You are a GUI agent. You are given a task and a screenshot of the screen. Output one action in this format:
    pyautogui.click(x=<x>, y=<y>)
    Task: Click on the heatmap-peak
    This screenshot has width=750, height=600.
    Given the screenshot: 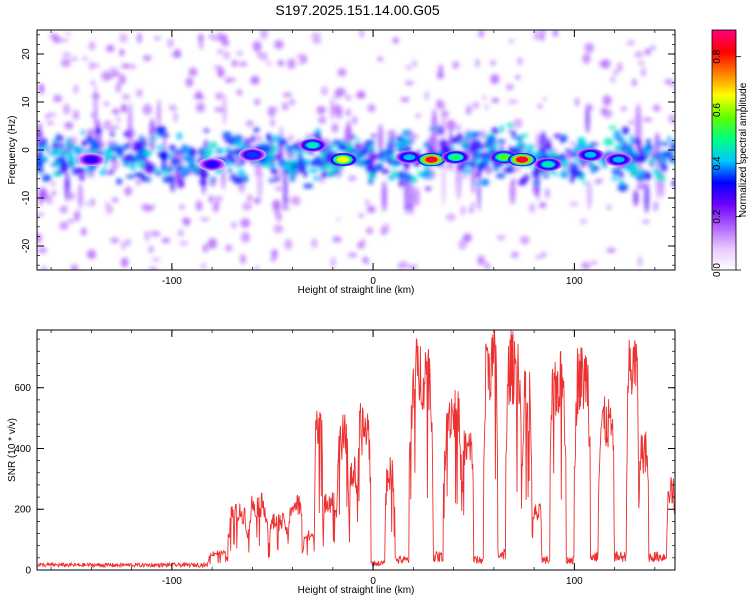 What is the action you would take?
    pyautogui.click(x=503, y=157)
    